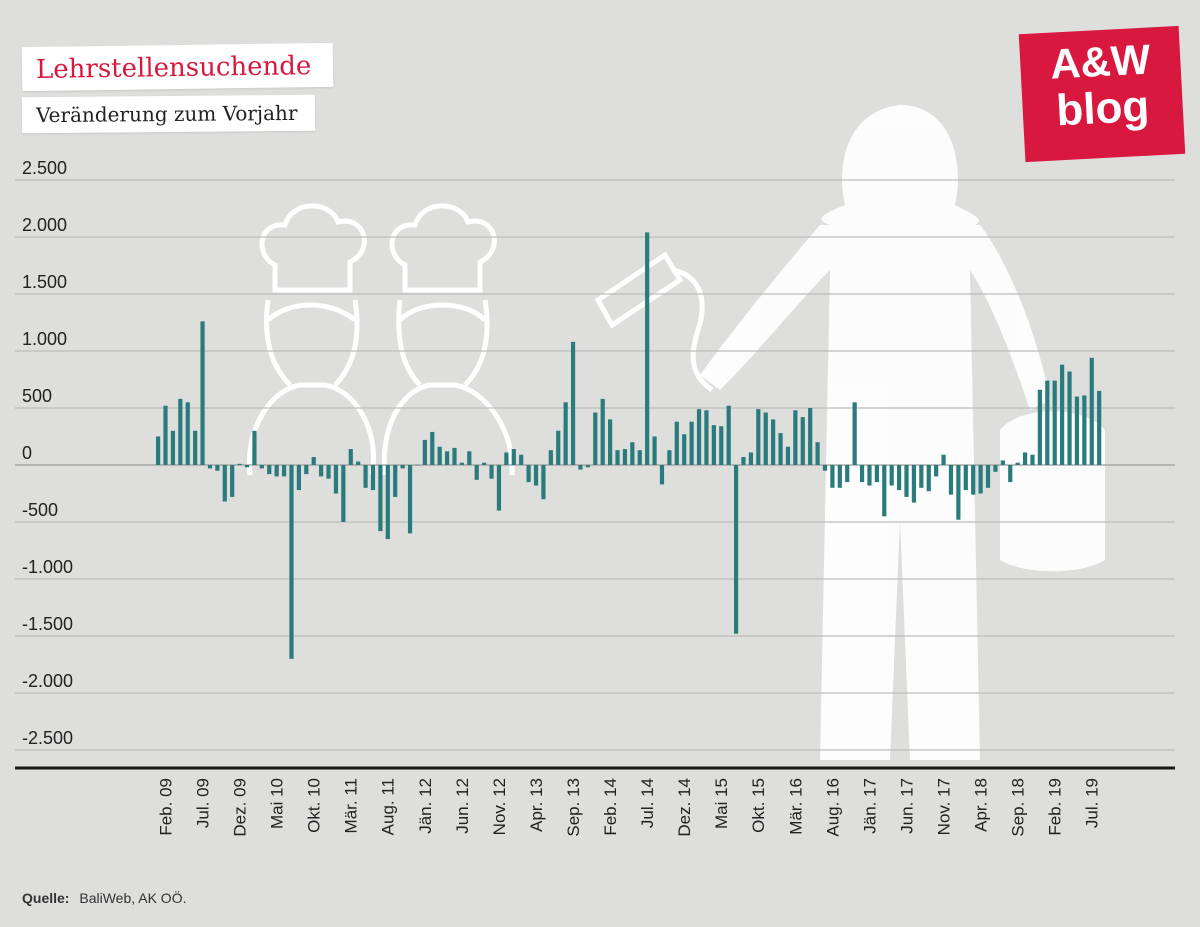 Image resolution: width=1200 pixels, height=927 pixels. I want to click on chef-head-1-icon, so click(312, 343).